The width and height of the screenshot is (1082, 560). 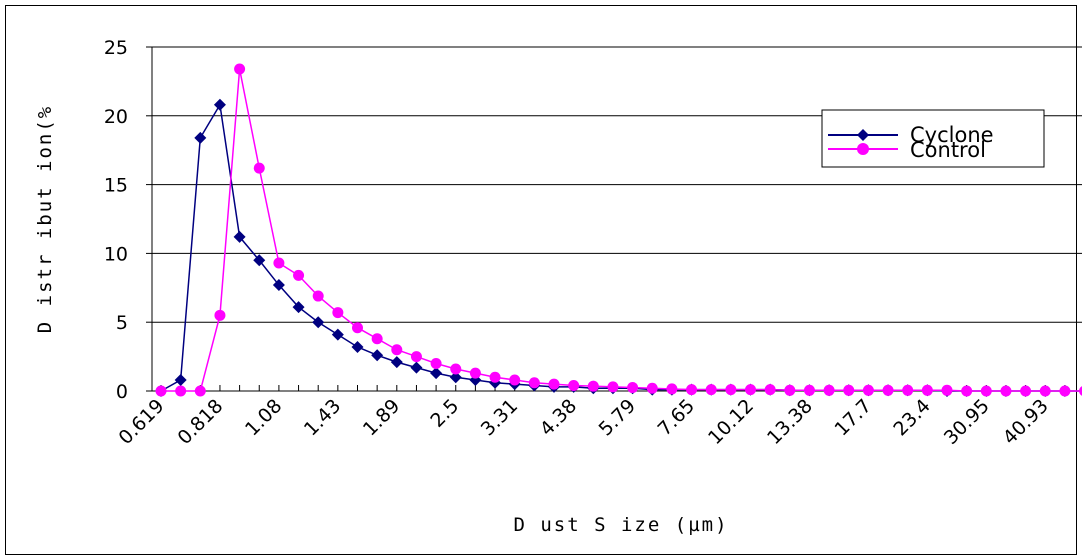 I want to click on legend-label-cyclone: Cyclone, so click(x=952, y=135).